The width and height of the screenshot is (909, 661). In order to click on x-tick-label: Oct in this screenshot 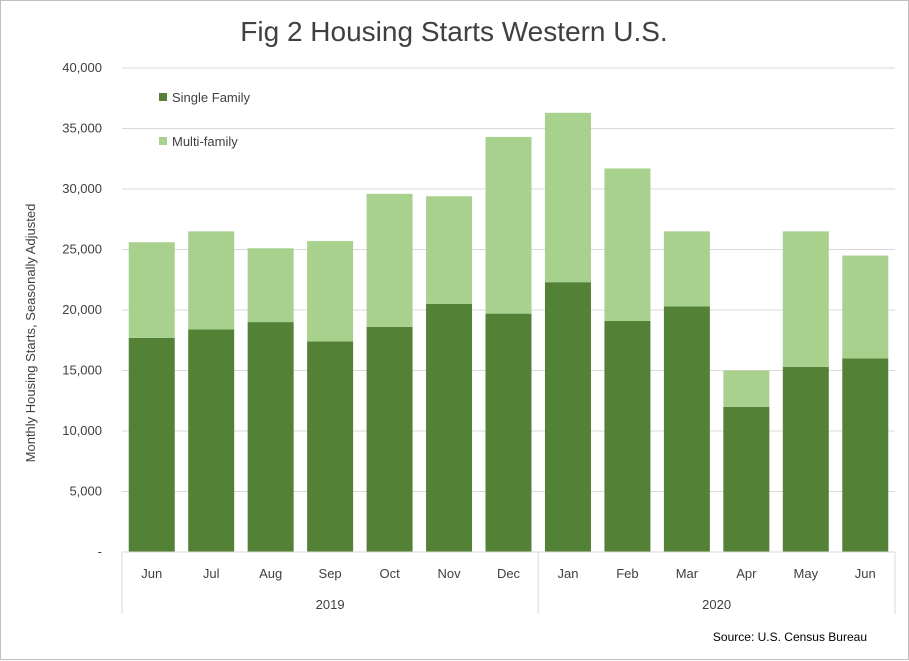, I will do `click(389, 573)`.